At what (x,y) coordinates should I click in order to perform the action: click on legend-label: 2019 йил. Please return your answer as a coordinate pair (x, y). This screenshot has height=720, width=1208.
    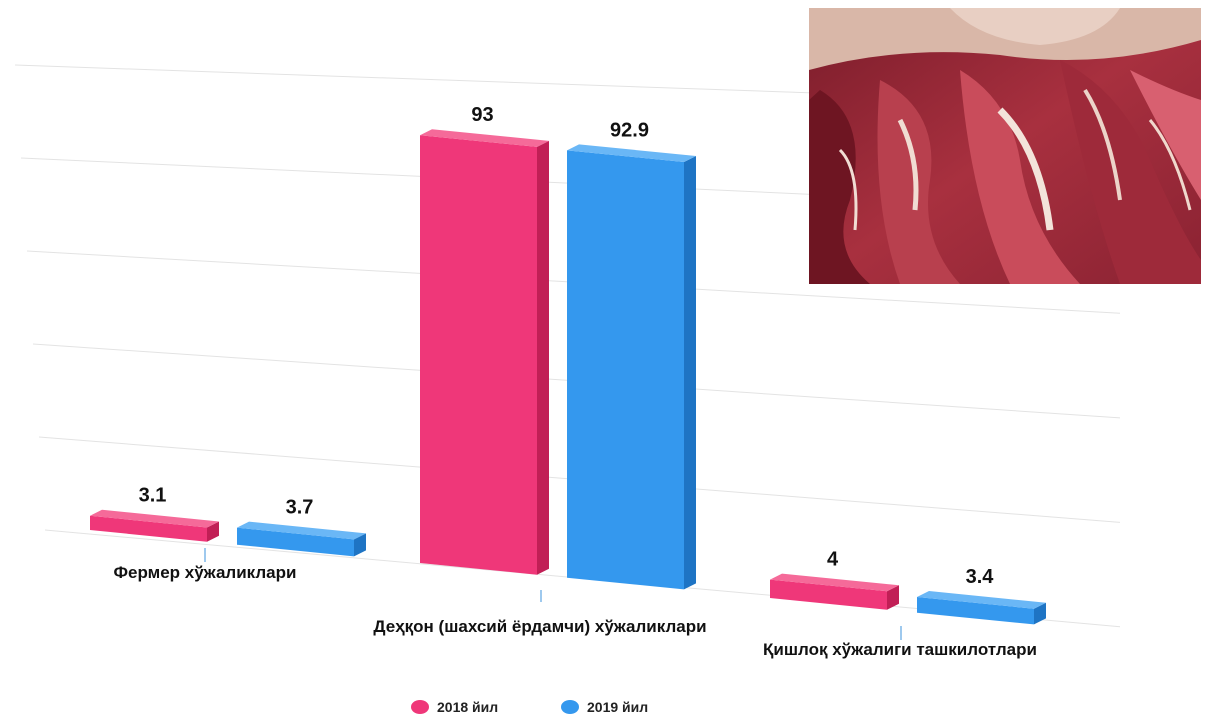
    Looking at the image, I should click on (617, 707).